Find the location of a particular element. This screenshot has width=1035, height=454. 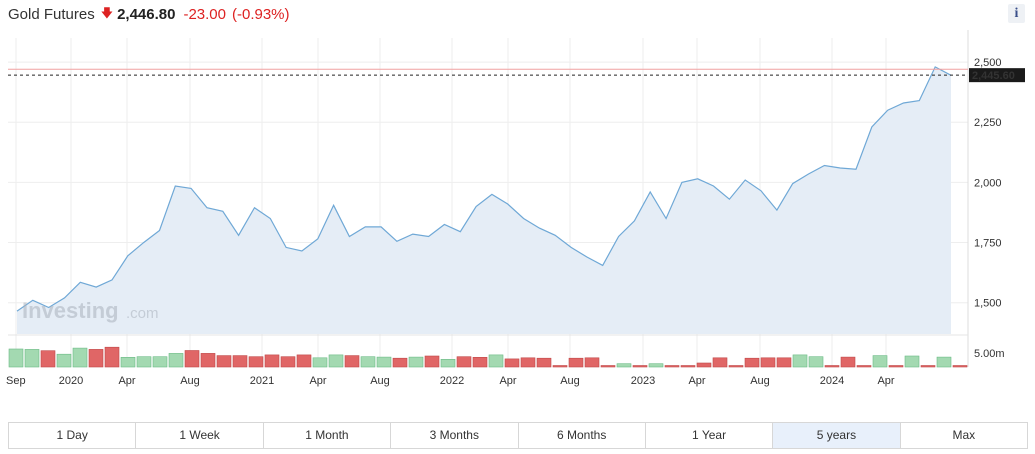

watermark-suffix: .com is located at coordinates (142, 313).